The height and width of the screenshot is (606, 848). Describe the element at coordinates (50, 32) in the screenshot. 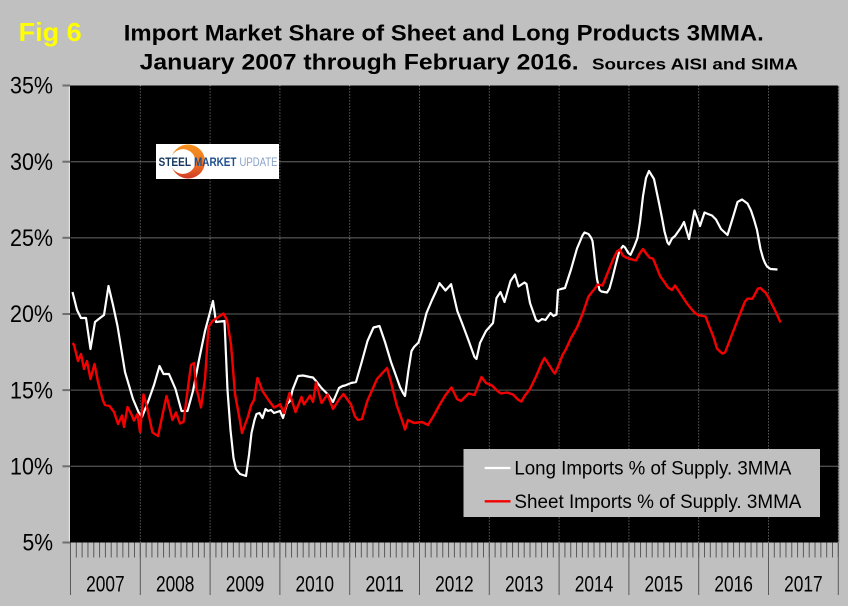

I see `svg-text: Fig 6` at that location.